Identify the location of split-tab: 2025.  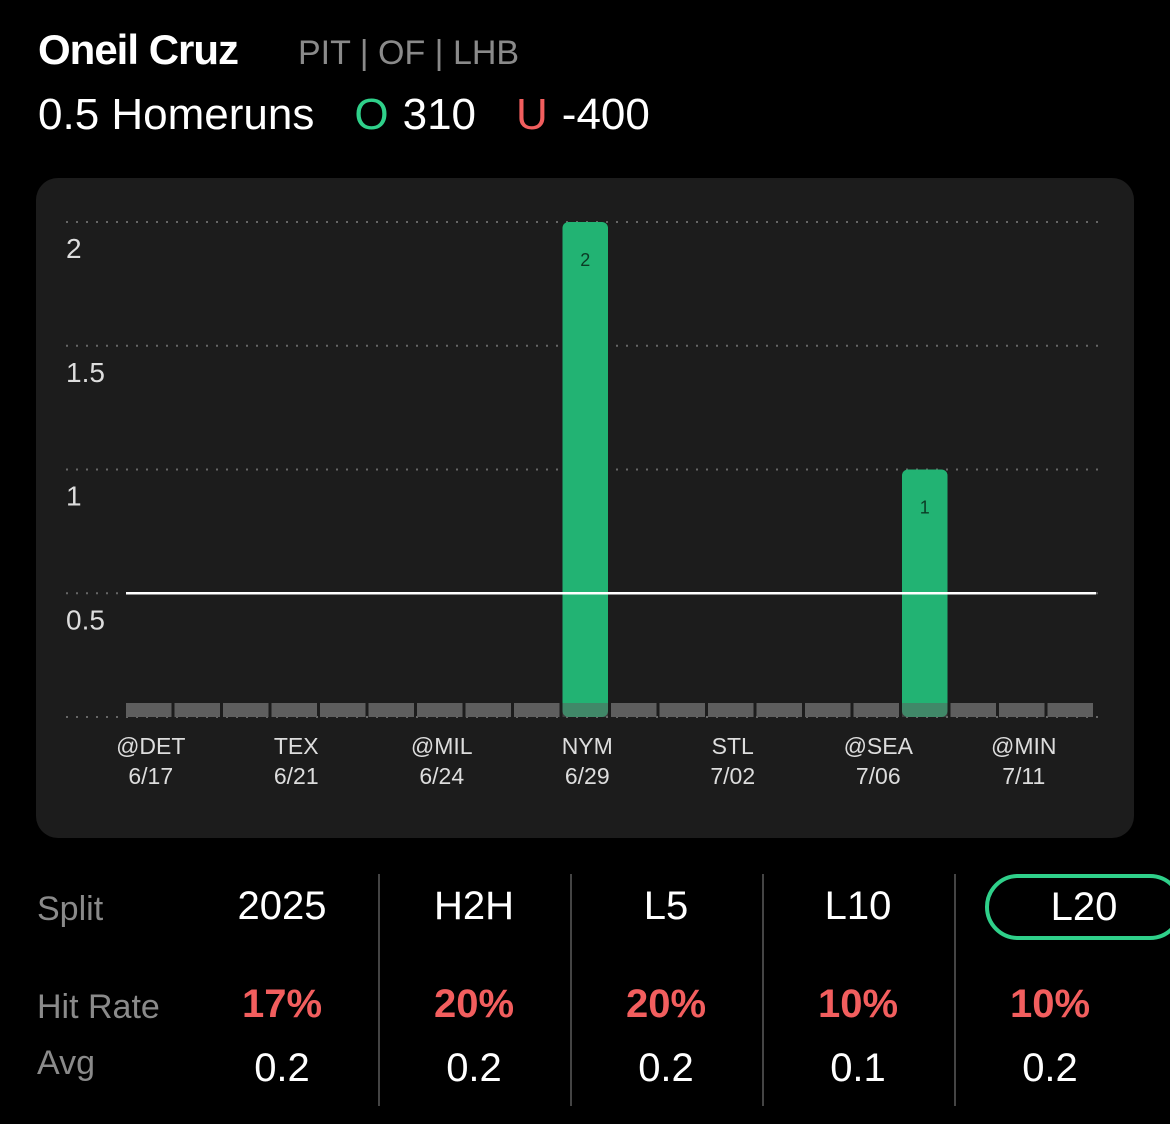
(282, 906).